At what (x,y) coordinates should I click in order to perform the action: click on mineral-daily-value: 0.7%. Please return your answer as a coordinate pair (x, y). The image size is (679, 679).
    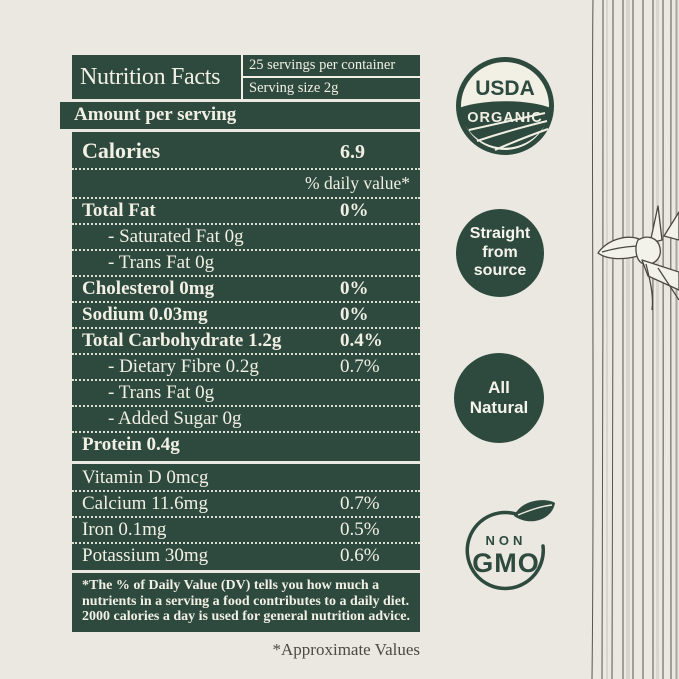
    Looking at the image, I should click on (360, 503).